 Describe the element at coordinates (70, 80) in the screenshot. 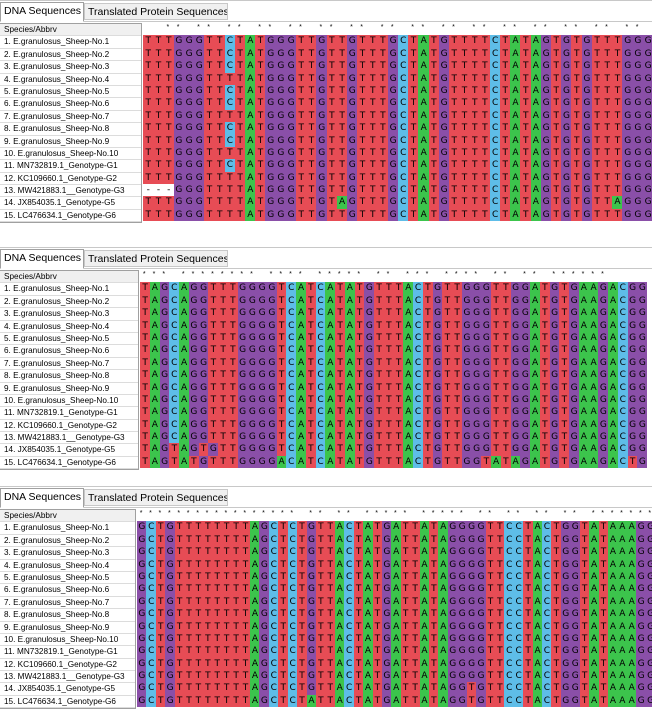

I see `species-name: 4. E.granulosus_Sheep-No.4` at that location.